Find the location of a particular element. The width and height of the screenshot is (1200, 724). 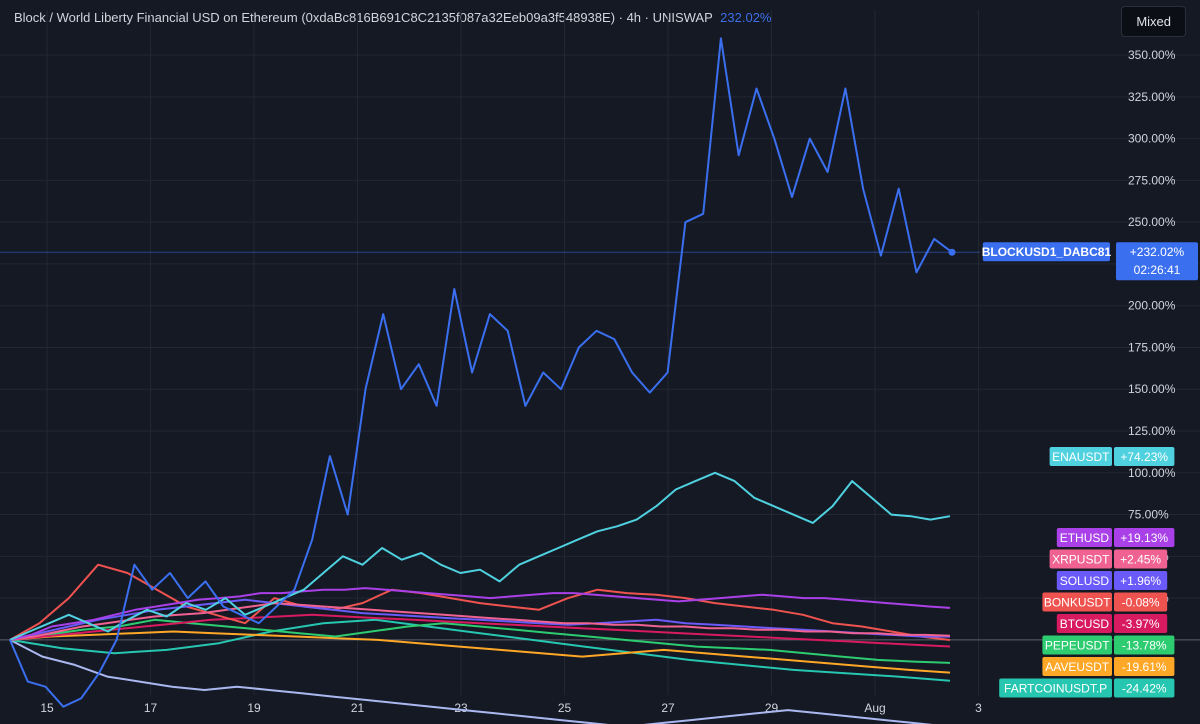

x-tick-label: 15 is located at coordinates (47, 708).